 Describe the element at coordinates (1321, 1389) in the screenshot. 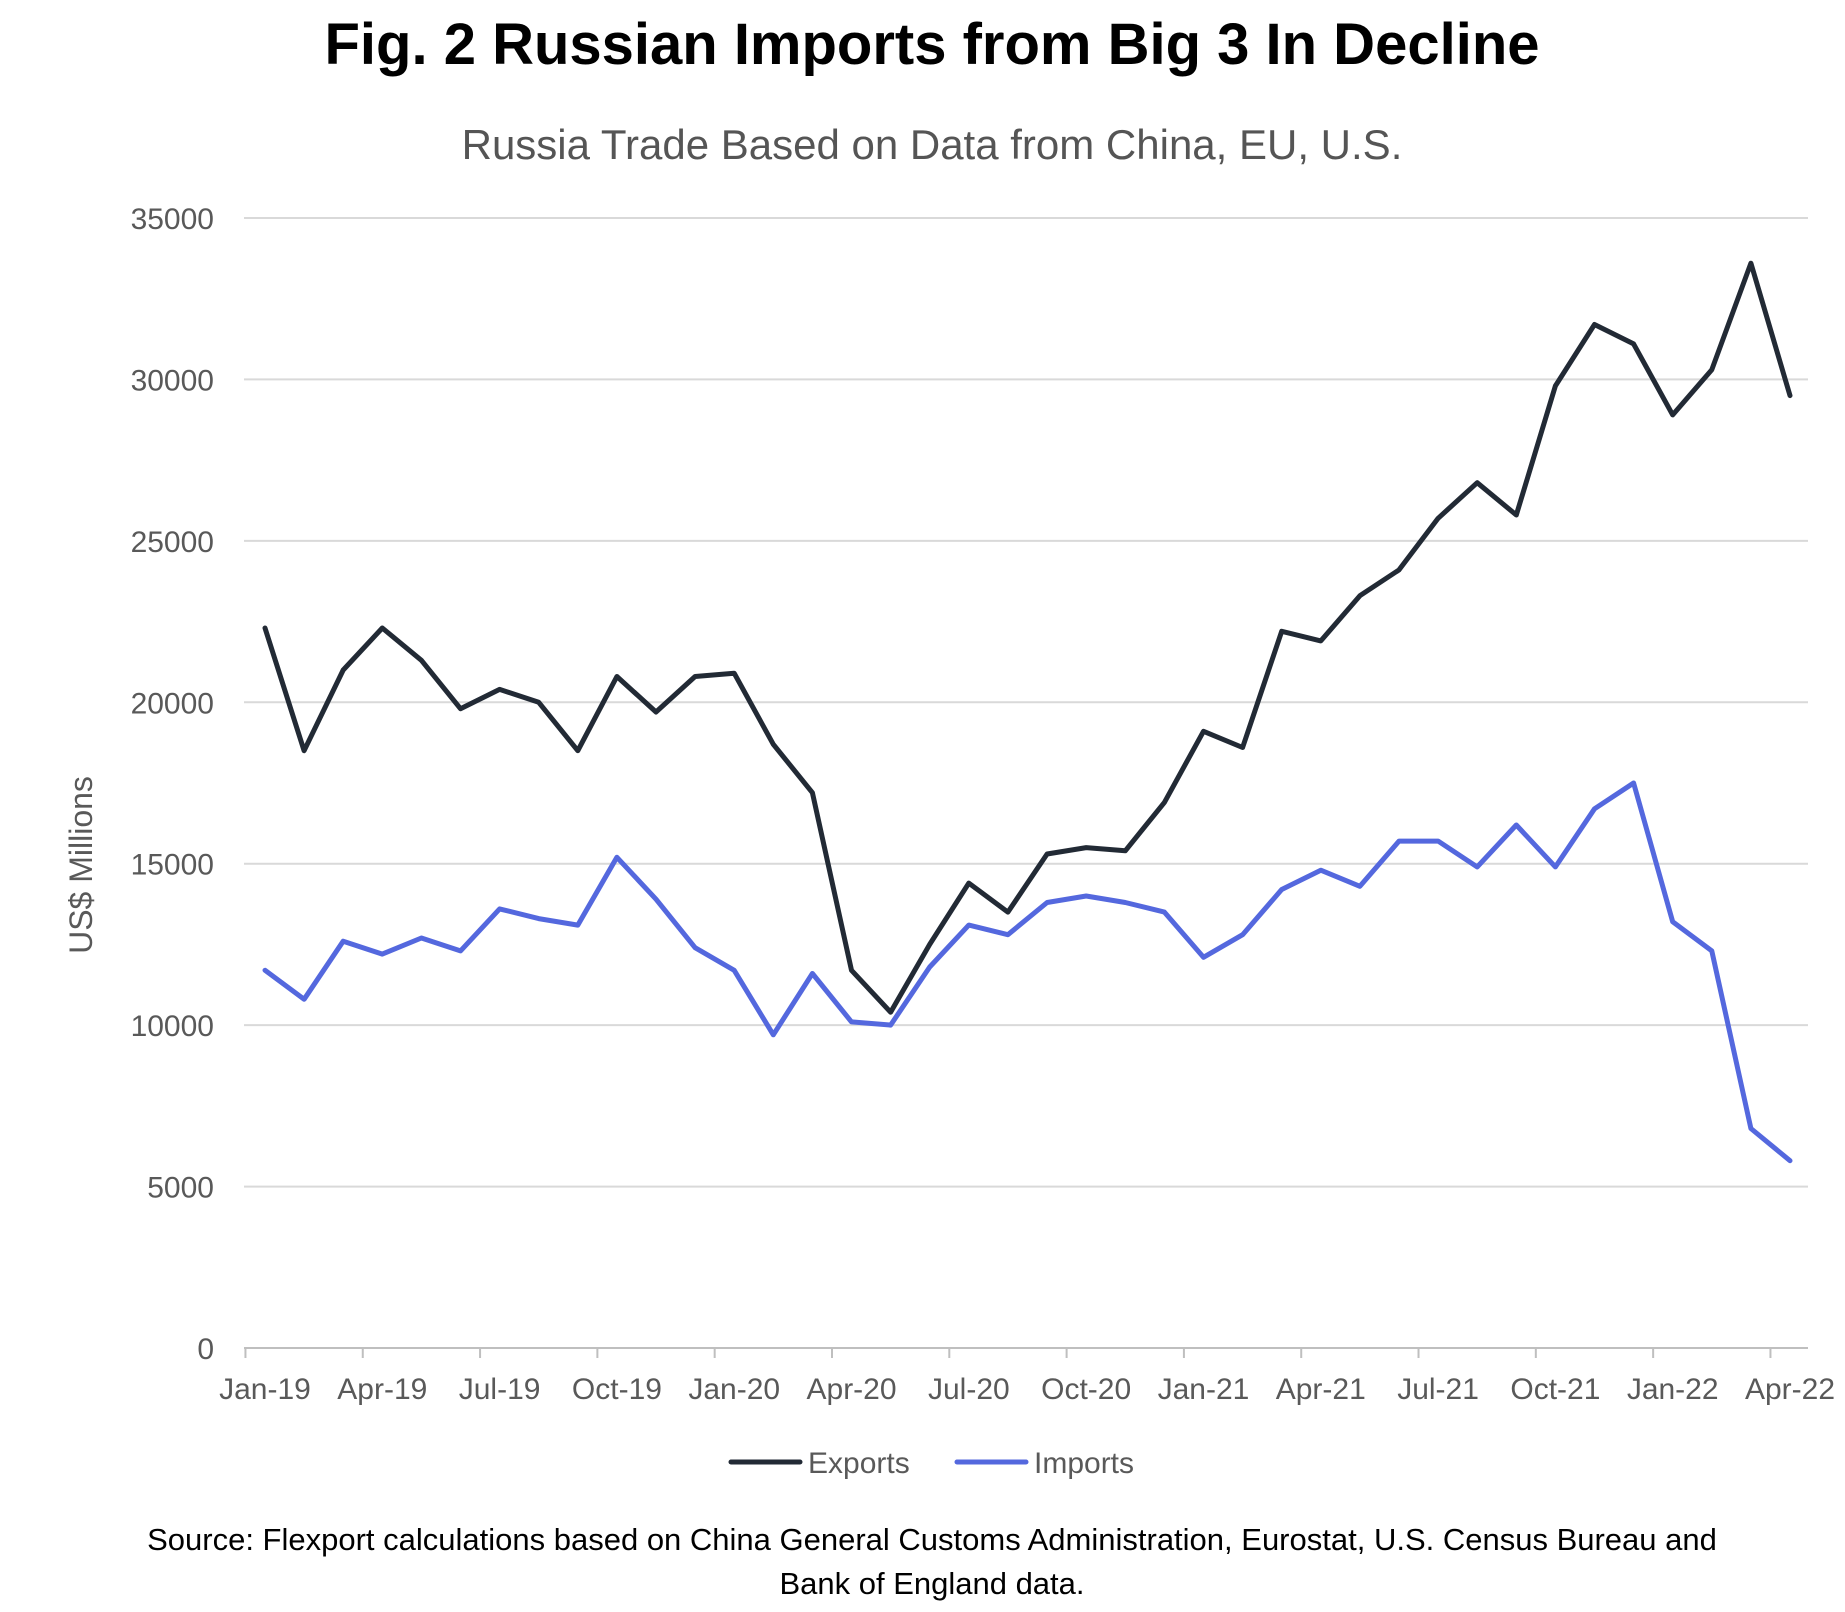

I see `x-tick-label: Apr-21` at that location.